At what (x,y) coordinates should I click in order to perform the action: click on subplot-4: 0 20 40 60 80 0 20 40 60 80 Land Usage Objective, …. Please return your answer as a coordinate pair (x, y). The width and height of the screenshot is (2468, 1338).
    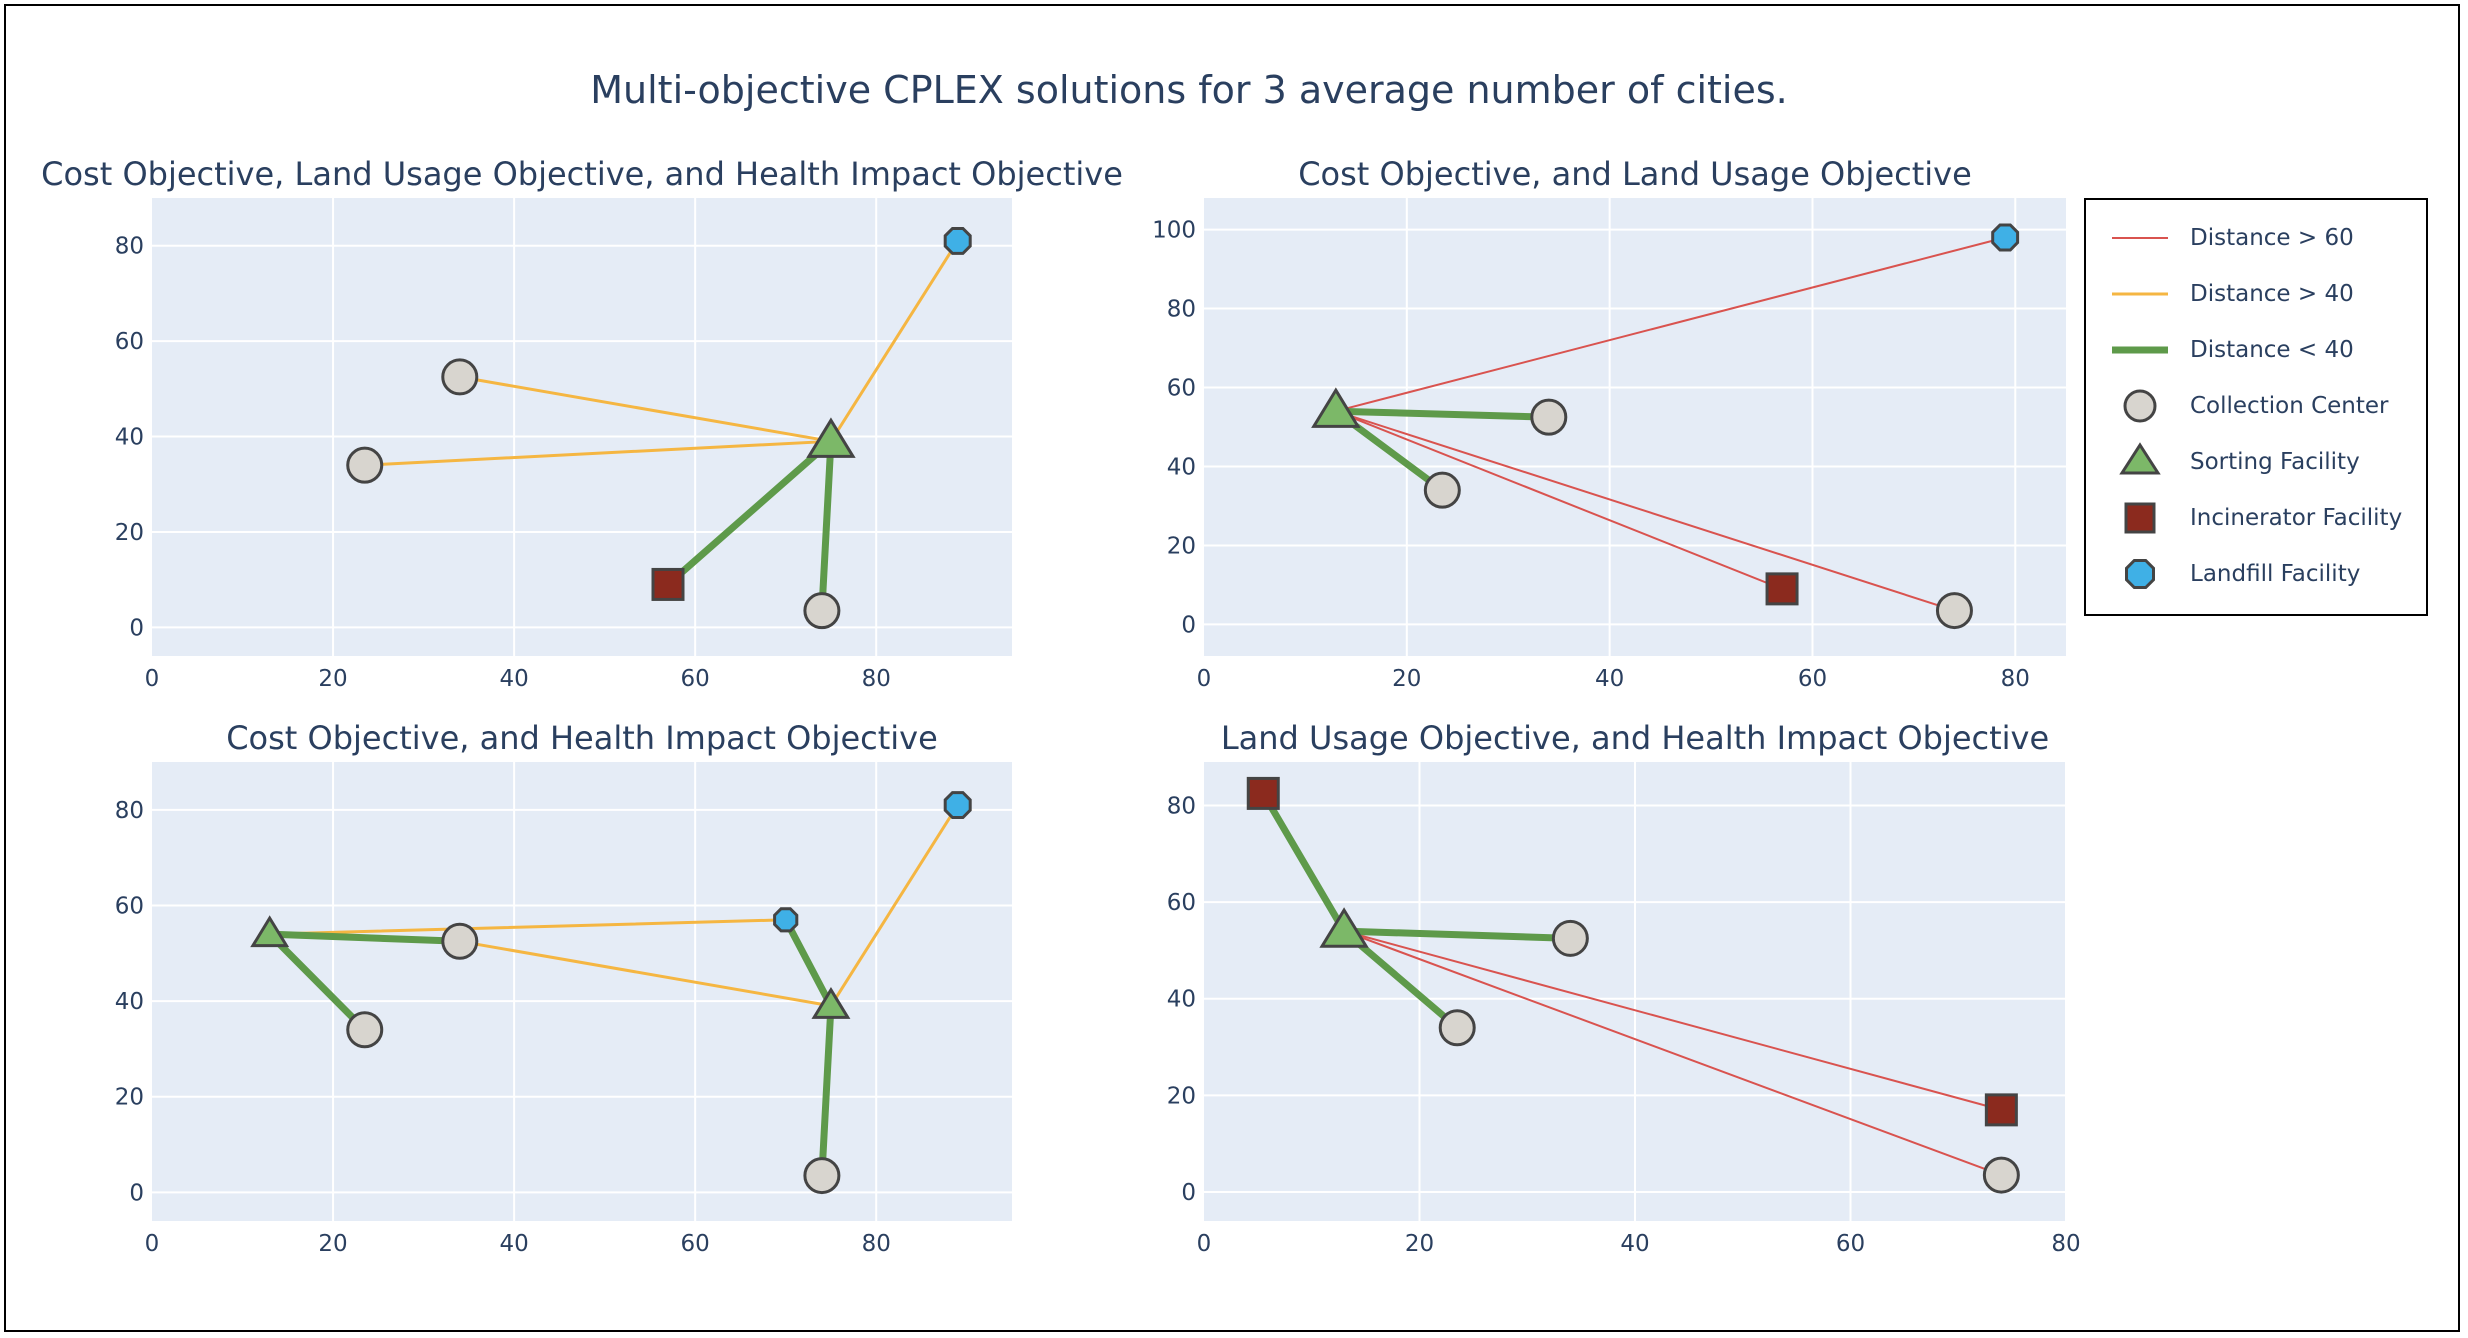
    Looking at the image, I should click on (1624, 988).